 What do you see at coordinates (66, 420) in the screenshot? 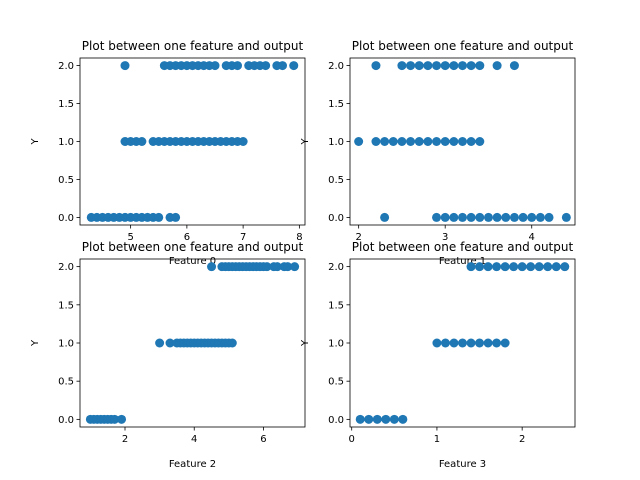
I see `y-tick-label: 0.0` at bounding box center [66, 420].